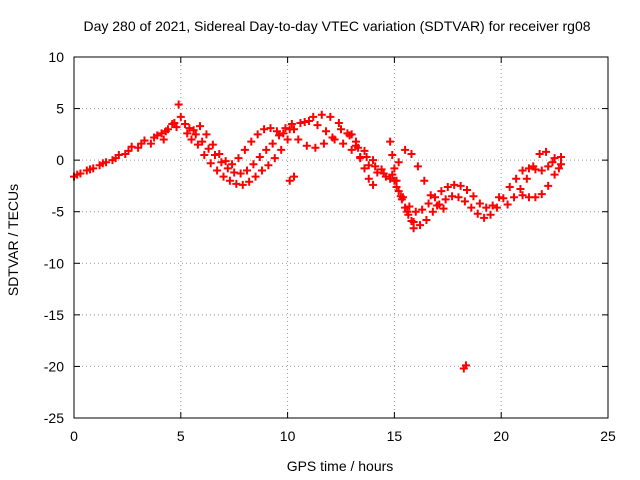 This screenshot has height=480, width=640. Describe the element at coordinates (501, 436) in the screenshot. I see `x-tick-label: 20` at that location.